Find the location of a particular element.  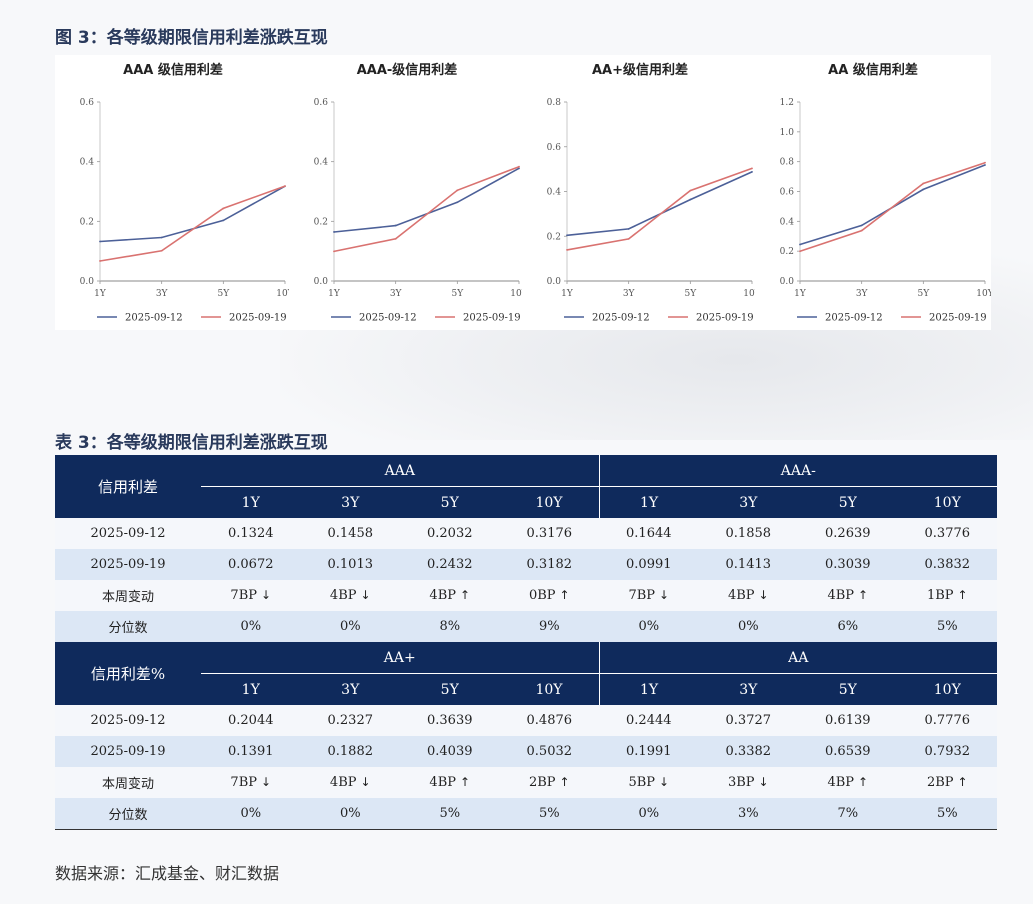

cell-value: 1BP is located at coordinates (940, 595).